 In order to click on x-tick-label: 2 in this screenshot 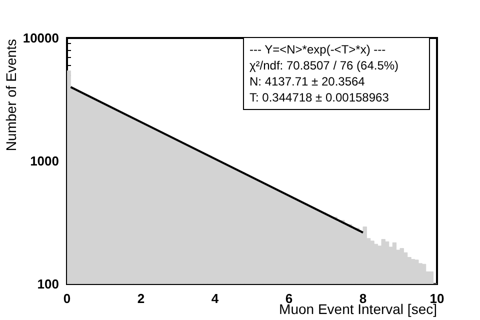, I will do `click(141, 298)`.